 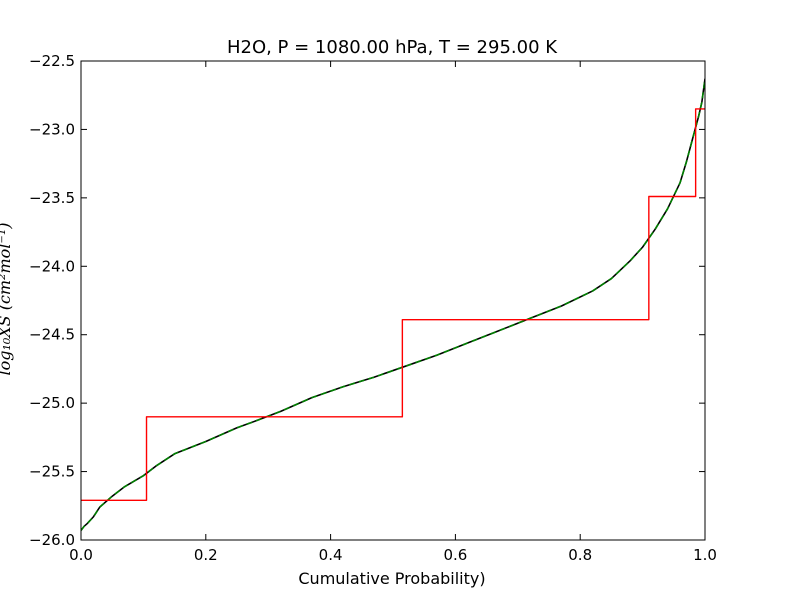 What do you see at coordinates (52, 540) in the screenshot?
I see `y-tick-label: −26.0` at bounding box center [52, 540].